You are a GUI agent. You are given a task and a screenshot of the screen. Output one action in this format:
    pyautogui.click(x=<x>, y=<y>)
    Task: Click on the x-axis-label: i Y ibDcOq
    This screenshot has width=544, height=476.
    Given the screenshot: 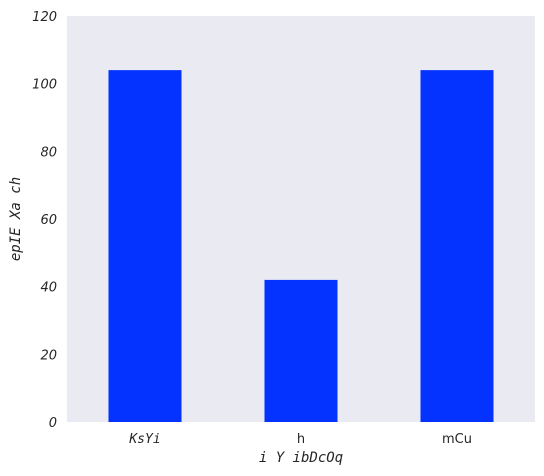 What is the action you would take?
    pyautogui.click(x=301, y=458)
    